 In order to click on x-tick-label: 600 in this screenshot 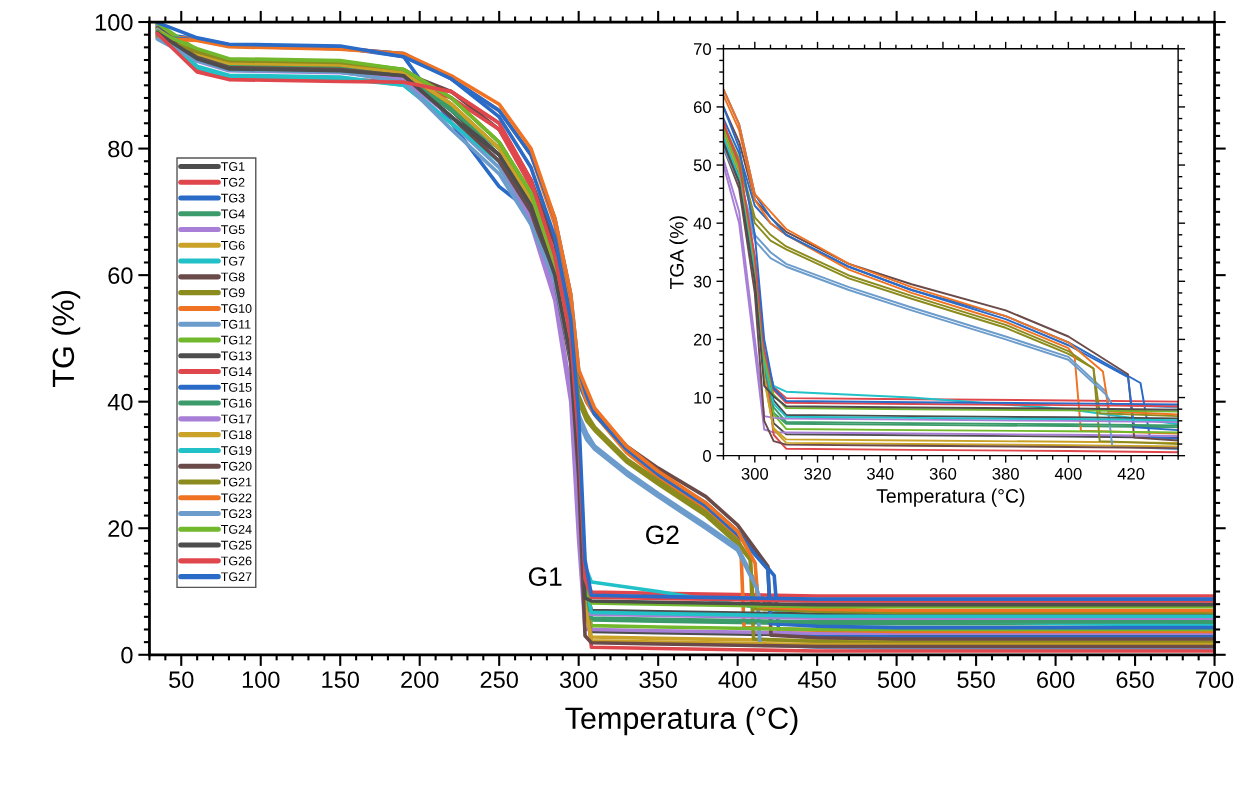, I will do `click(1056, 680)`.